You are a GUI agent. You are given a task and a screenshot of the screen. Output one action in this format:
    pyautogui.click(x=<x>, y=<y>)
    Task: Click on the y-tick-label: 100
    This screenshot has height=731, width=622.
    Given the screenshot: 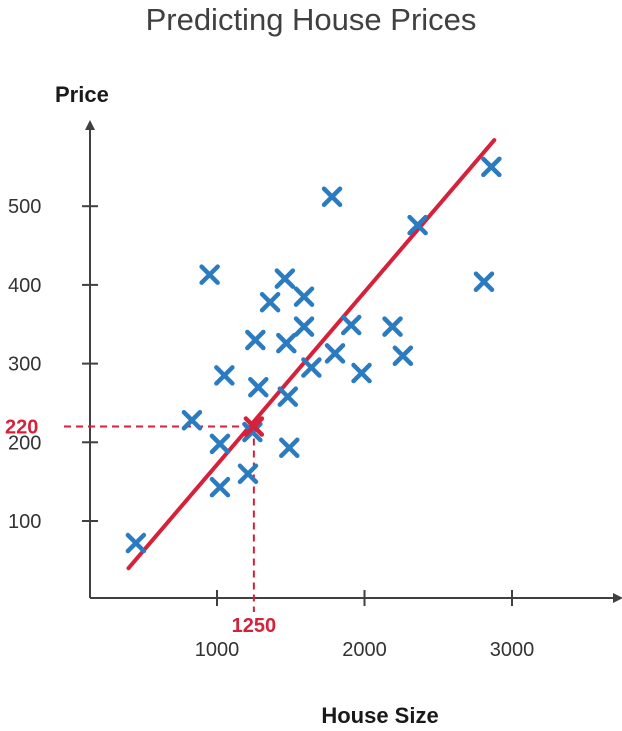 What is the action you would take?
    pyautogui.click(x=24, y=522)
    